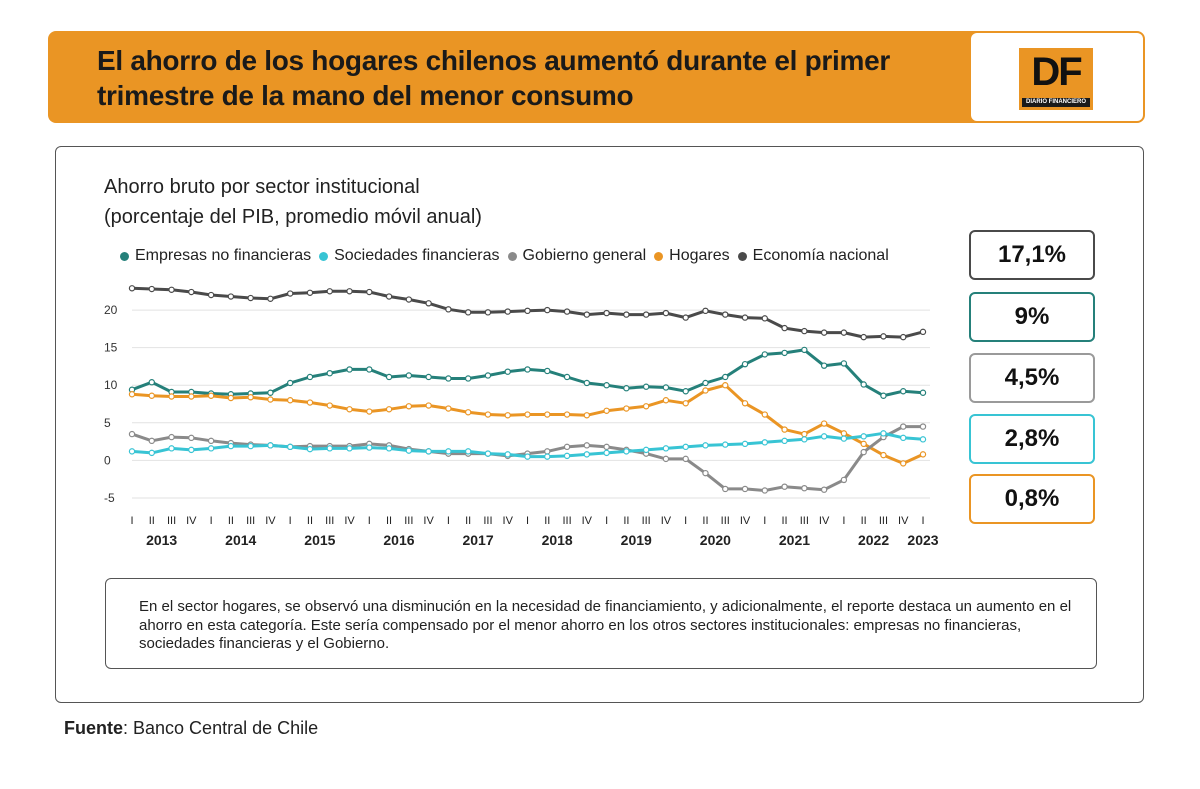 The image size is (1200, 789). I want to click on df-logo-subtext: DIARIO FINANCIERO, so click(1056, 102).